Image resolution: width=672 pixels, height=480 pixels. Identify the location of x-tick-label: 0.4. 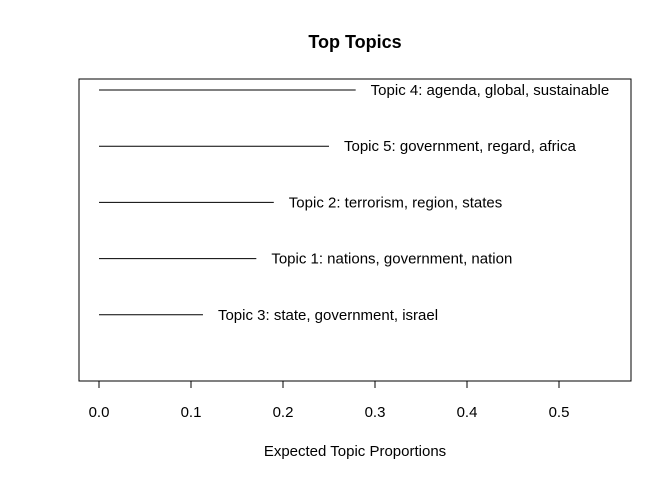
(467, 412).